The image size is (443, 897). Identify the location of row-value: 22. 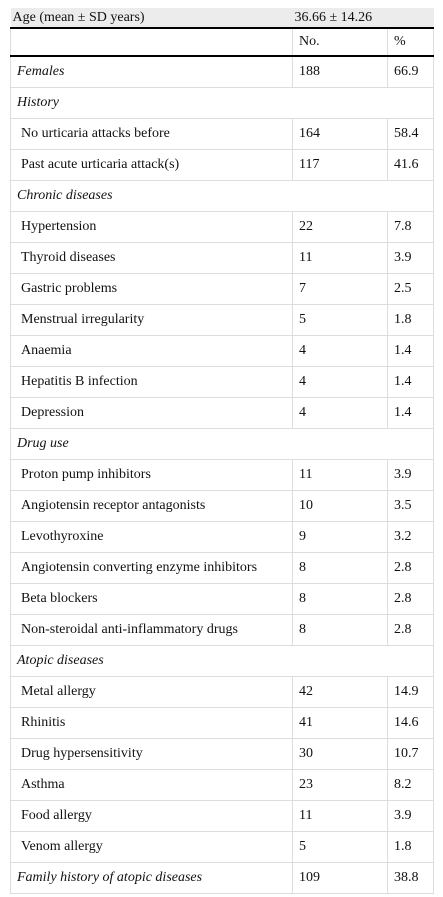
(340, 227).